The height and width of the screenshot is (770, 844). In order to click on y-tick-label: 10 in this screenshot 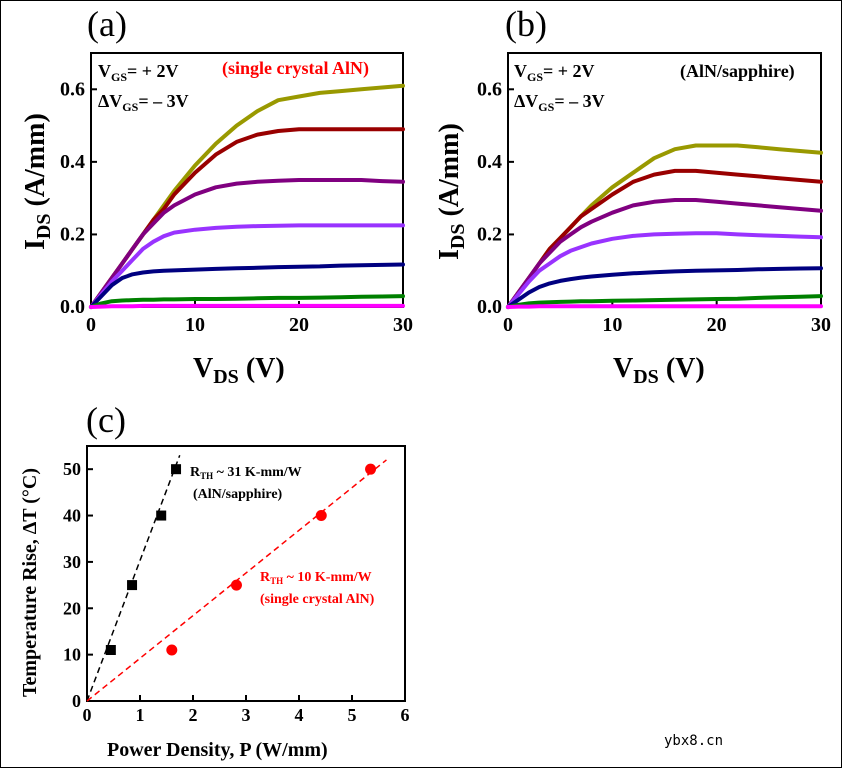, I will do `click(72, 655)`.